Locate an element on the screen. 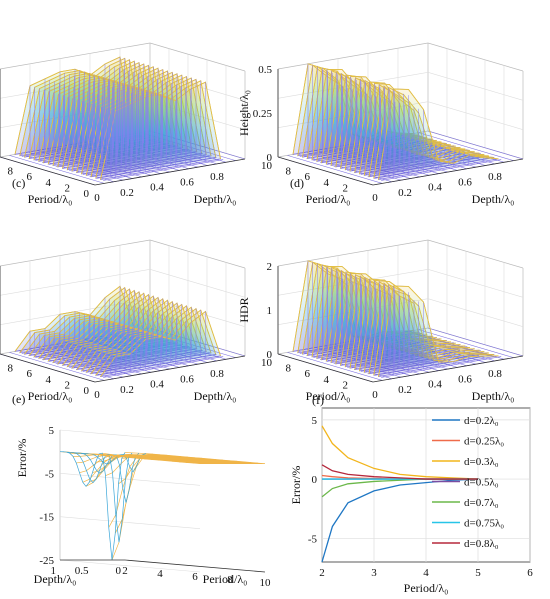  z-tick-label: -25 is located at coordinates (46, 561).